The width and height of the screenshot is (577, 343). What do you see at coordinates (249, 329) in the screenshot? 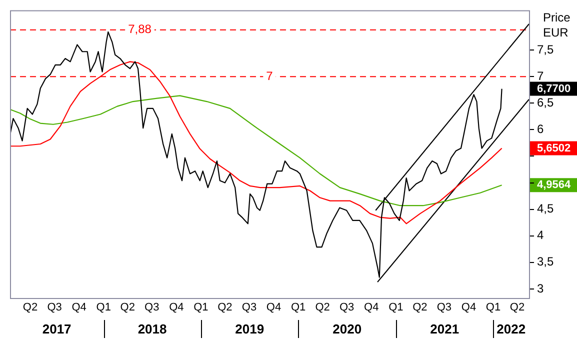
I see `text: 2019` at bounding box center [249, 329].